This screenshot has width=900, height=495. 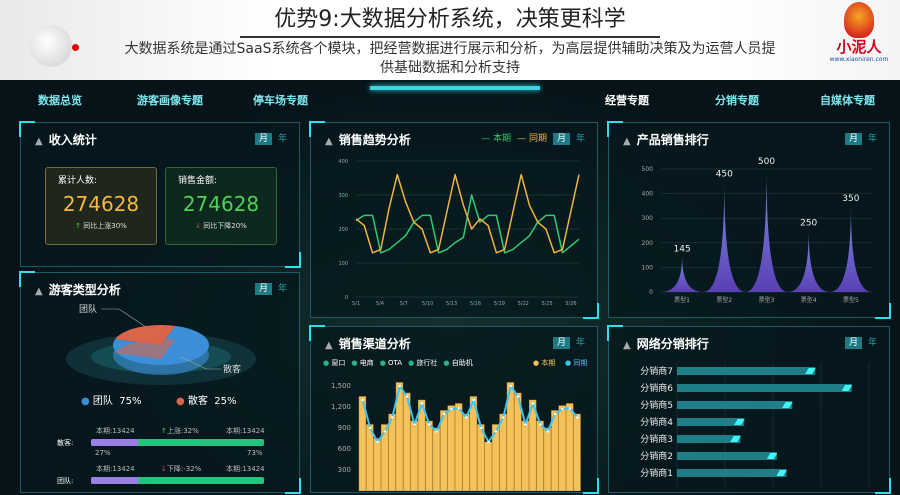 I want to click on period-toggle: 月年, so click(x=860, y=343).